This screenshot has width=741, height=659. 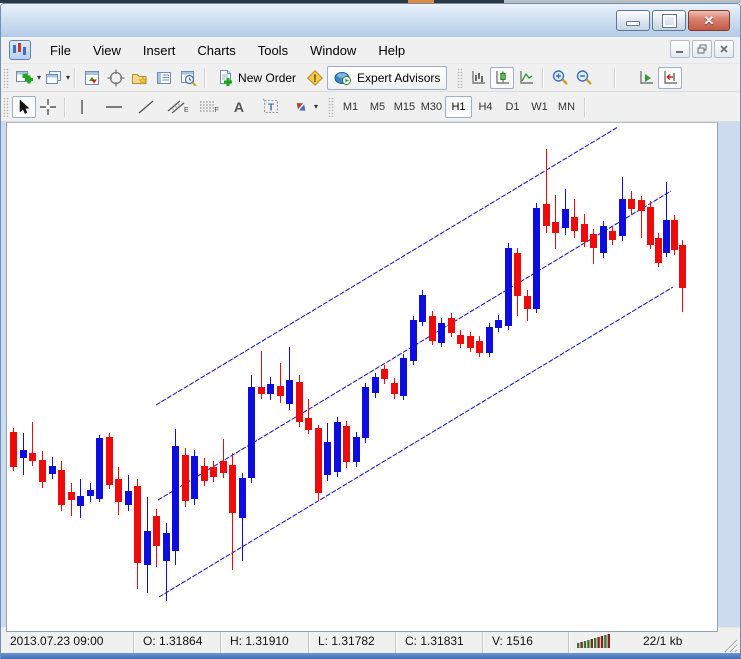 I want to click on window-controls: ✕, so click(x=673, y=20).